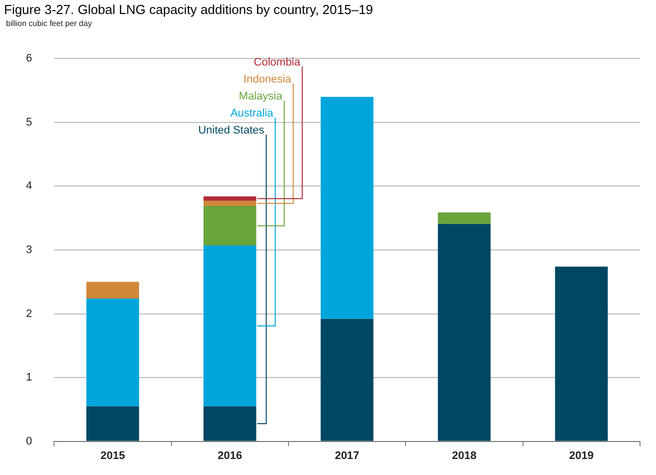 This screenshot has width=656, height=475. Describe the element at coordinates (464, 456) in the screenshot. I see `x-tick-label: 2018` at that location.